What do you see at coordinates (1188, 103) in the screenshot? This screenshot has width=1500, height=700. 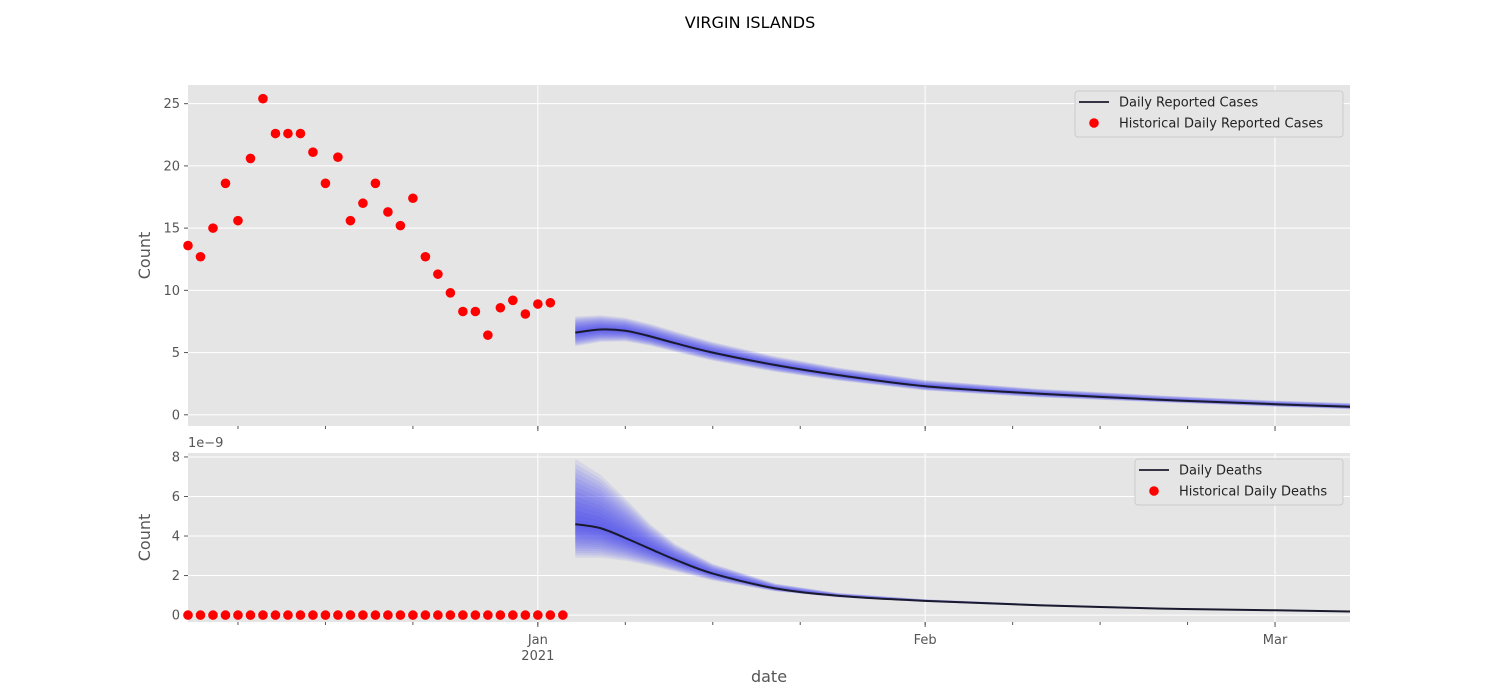 I see `legend-entry: Daily Reported Cases` at bounding box center [1188, 103].